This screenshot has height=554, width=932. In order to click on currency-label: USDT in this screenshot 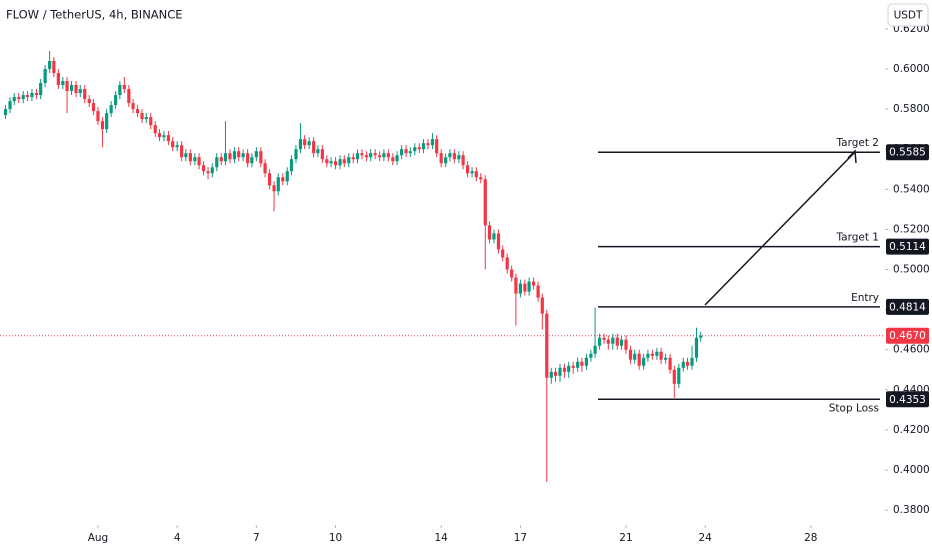, I will do `click(908, 16)`.